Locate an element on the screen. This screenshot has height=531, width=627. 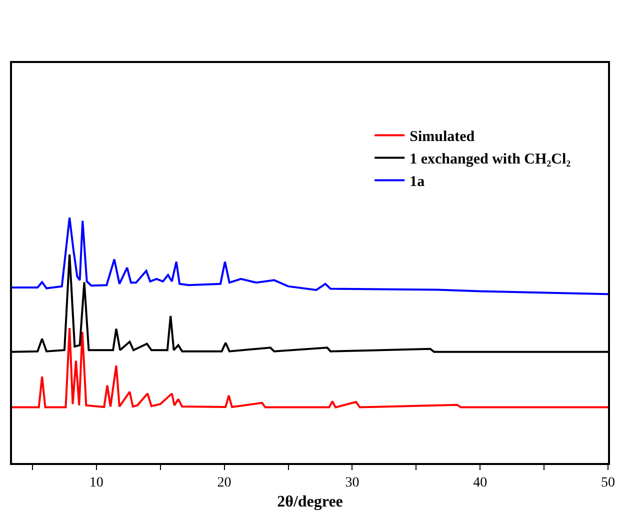
x-axis-title: 2θ/degree is located at coordinates (310, 502).